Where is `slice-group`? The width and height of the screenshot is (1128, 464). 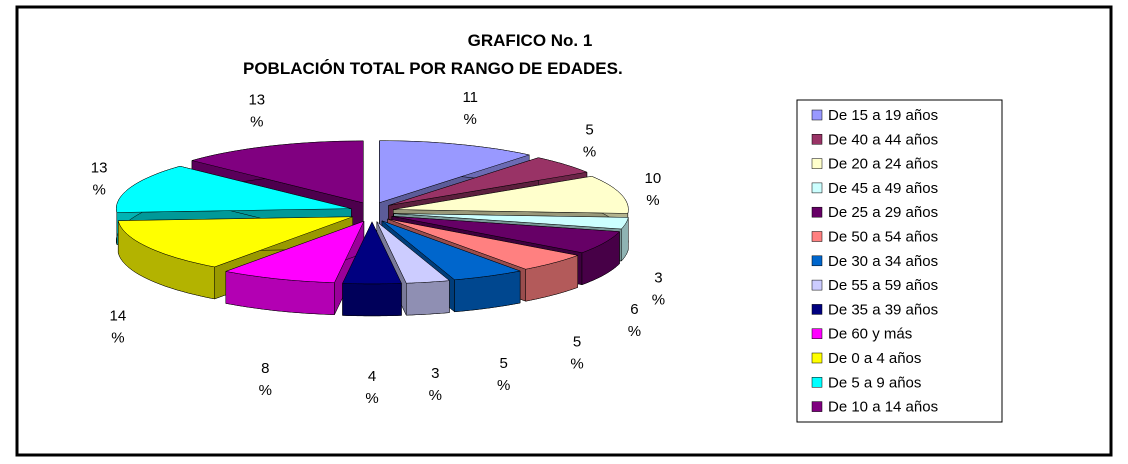
slice-group is located at coordinates (372, 269).